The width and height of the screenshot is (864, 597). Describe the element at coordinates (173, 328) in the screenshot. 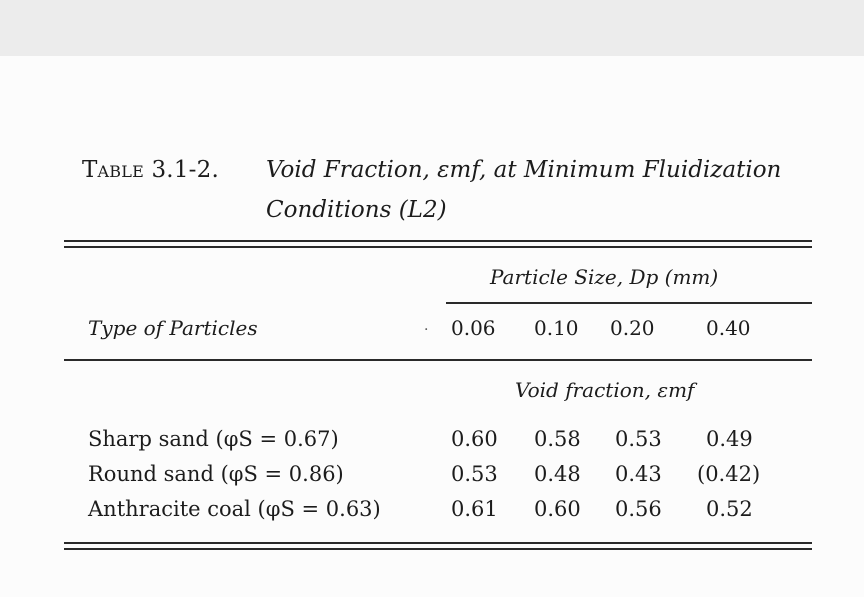

I see `type-of-particles-header: Type of Particles` at that location.